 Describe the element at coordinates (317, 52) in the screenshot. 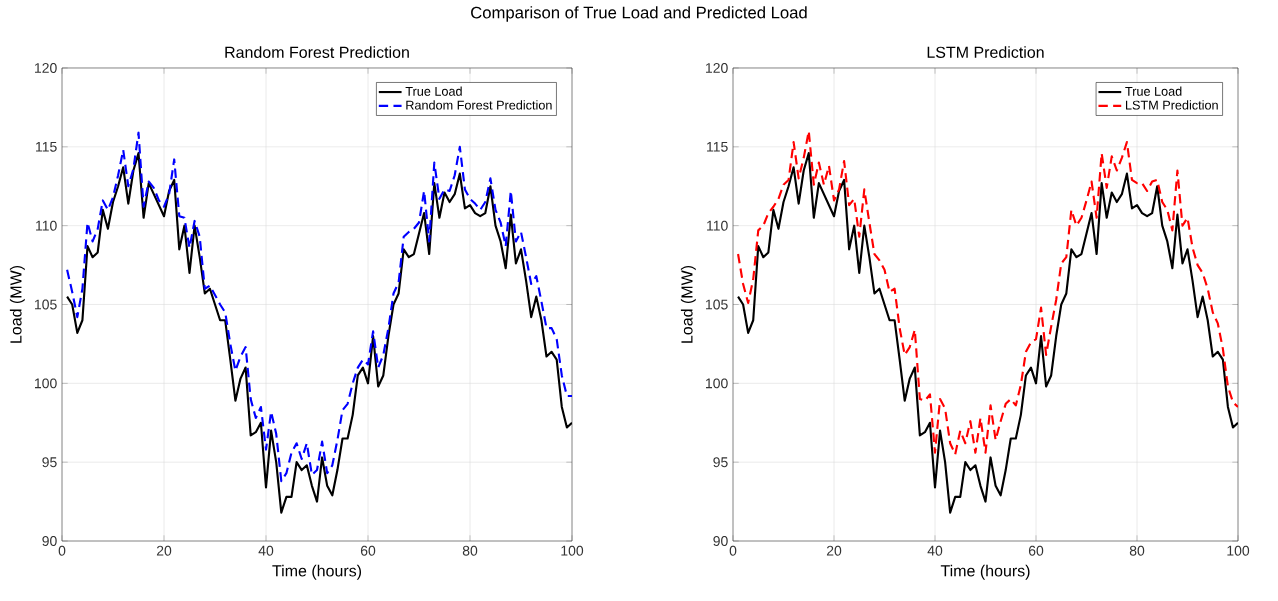

I see `chart-title: Random Forest Prediction` at that location.